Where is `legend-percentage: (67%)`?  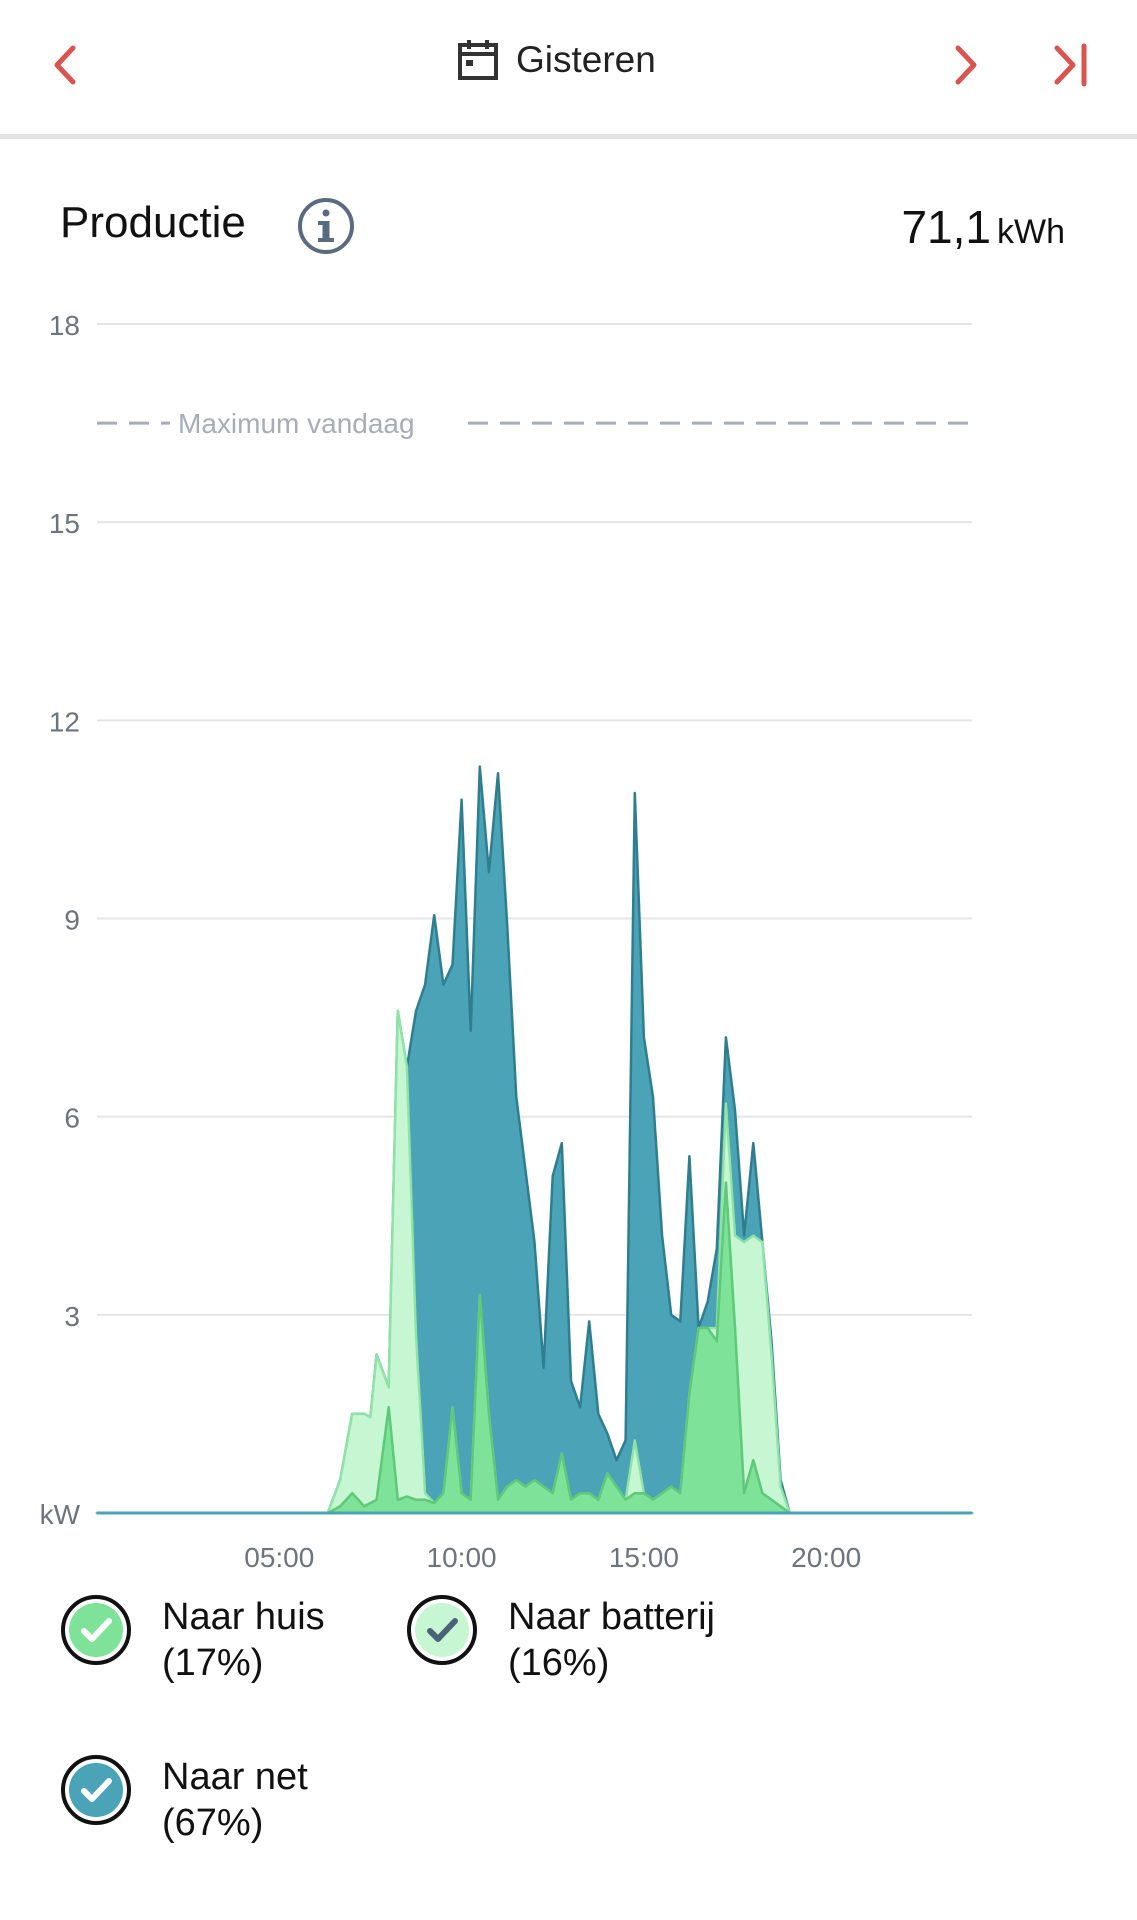
legend-percentage: (67%) is located at coordinates (213, 1823).